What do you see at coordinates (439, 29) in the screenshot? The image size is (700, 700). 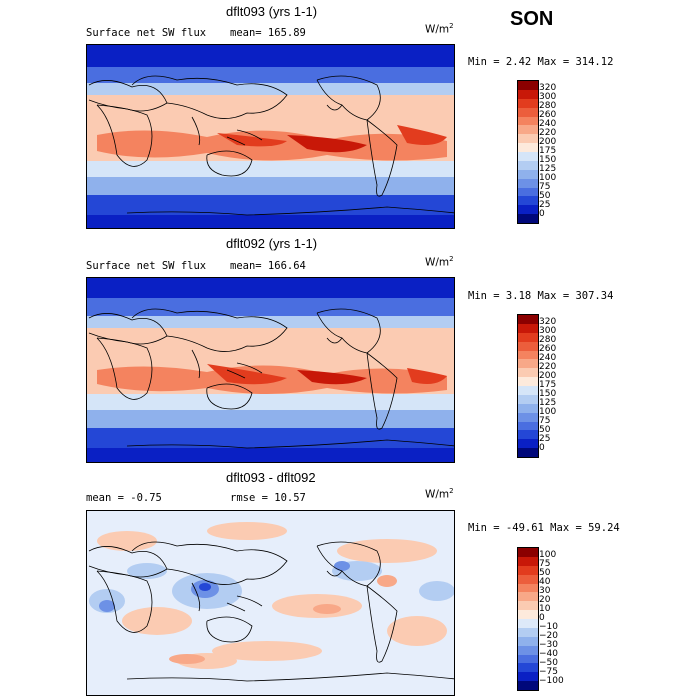 I see `panel-1-units: W/m2` at bounding box center [439, 29].